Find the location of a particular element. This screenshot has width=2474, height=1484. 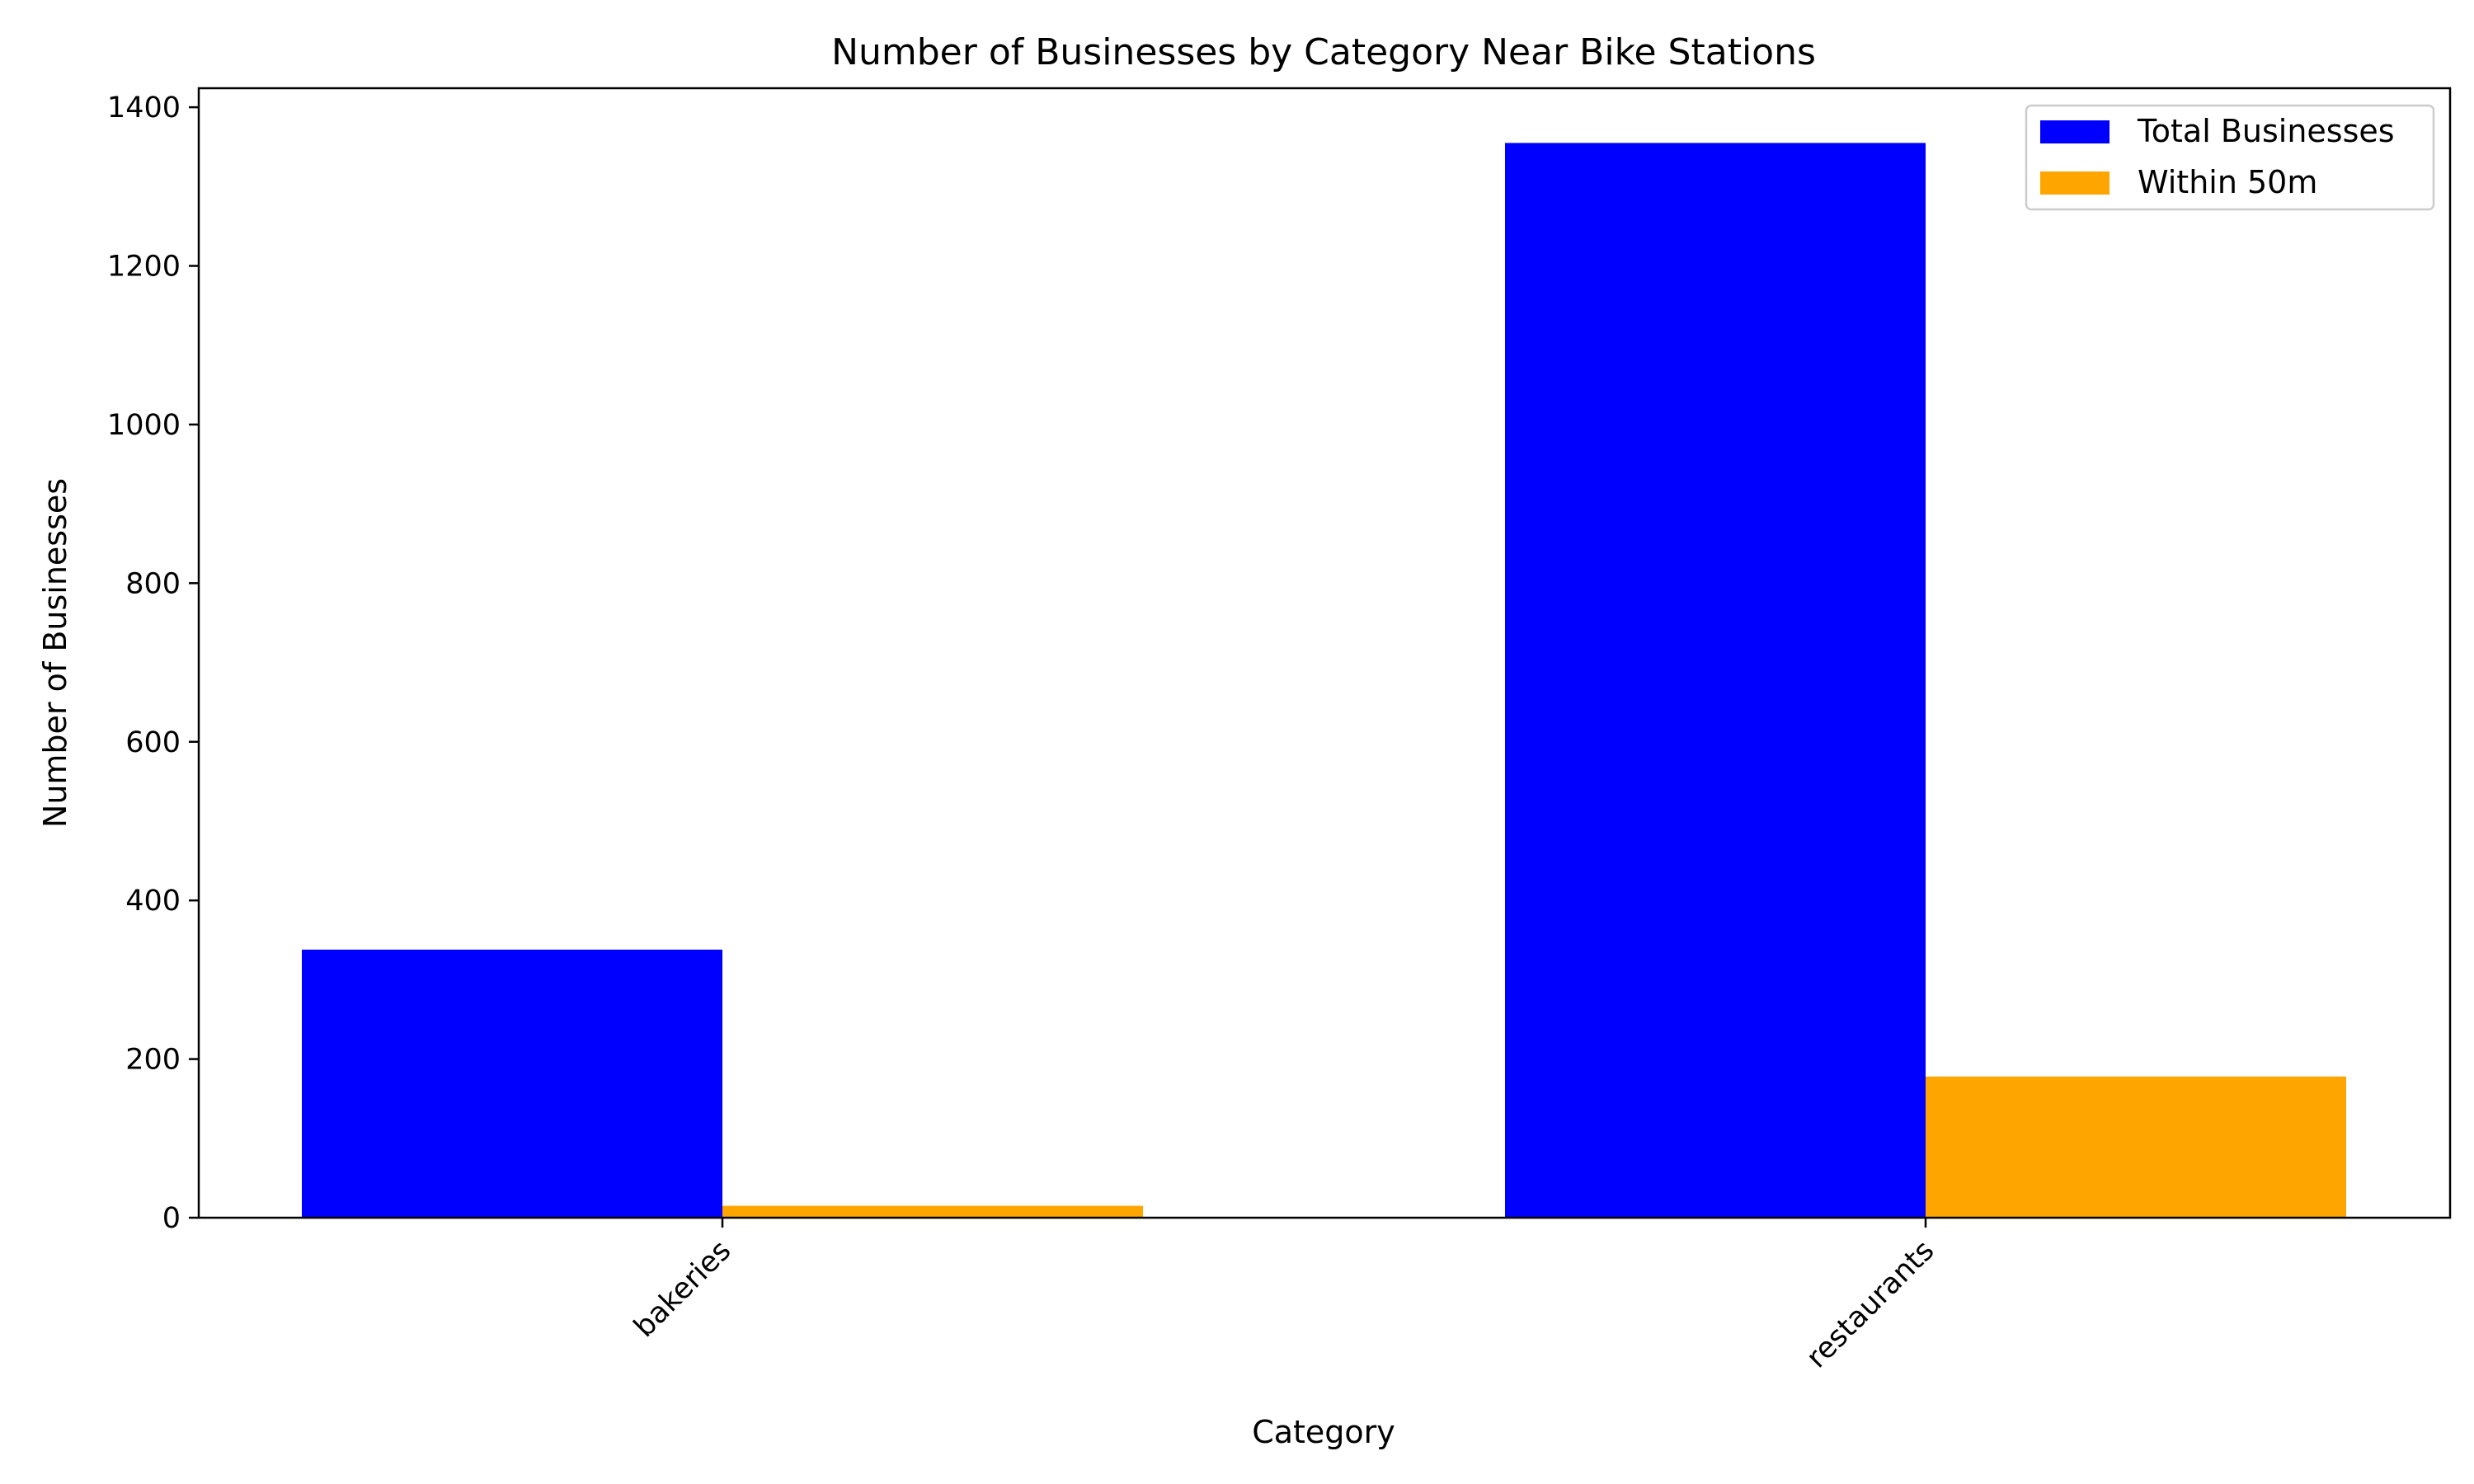

y-axis: 0 200 400 600 800 1000 1200 1400 is located at coordinates (153, 663).